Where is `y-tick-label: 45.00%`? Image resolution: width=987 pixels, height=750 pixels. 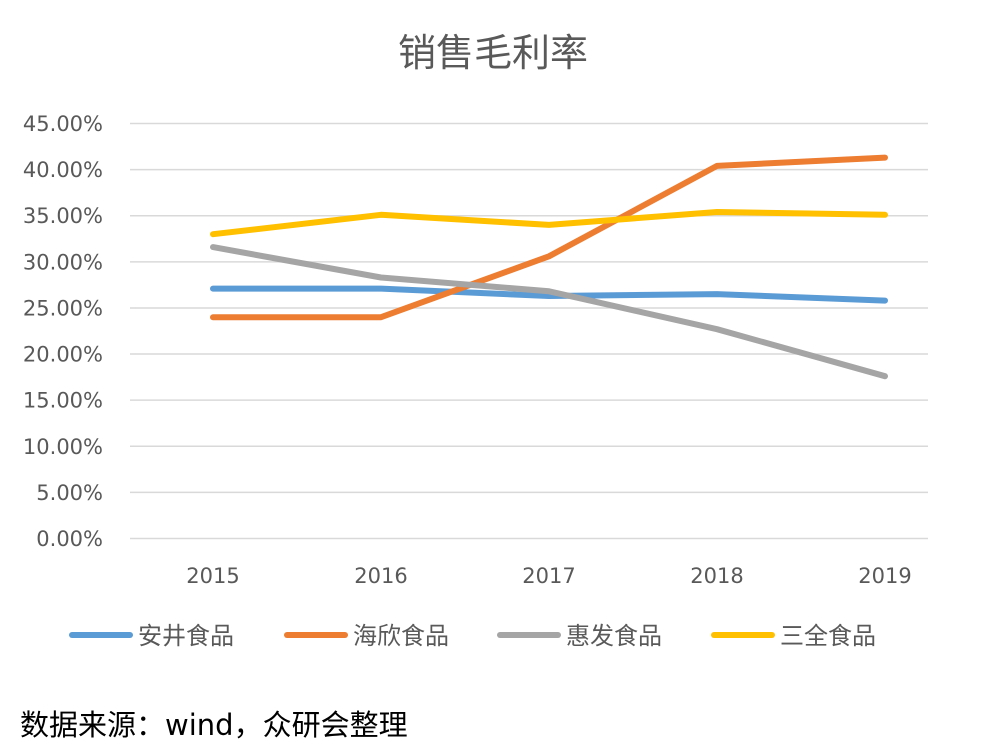
y-tick-label: 45.00% is located at coordinates (63, 124).